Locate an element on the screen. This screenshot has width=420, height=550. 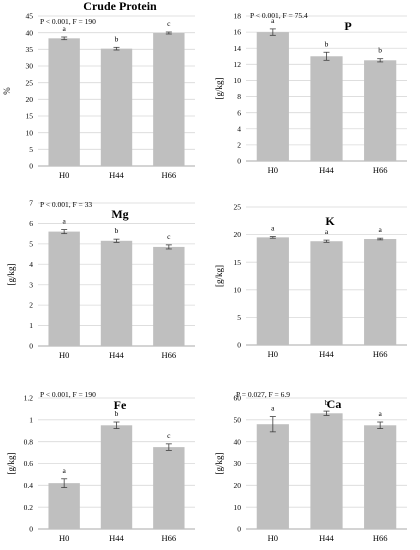
y-tick-label: 25 is located at coordinates (238, 207).